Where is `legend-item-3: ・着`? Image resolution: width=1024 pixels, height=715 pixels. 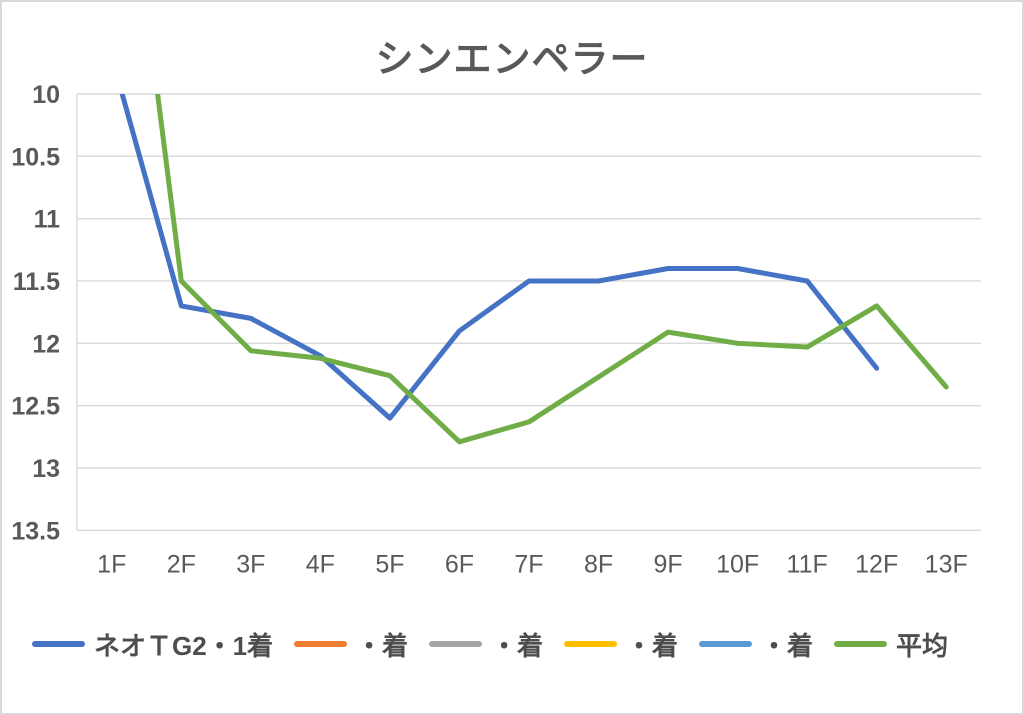 legend-item-3: ・着 is located at coordinates (621, 644).